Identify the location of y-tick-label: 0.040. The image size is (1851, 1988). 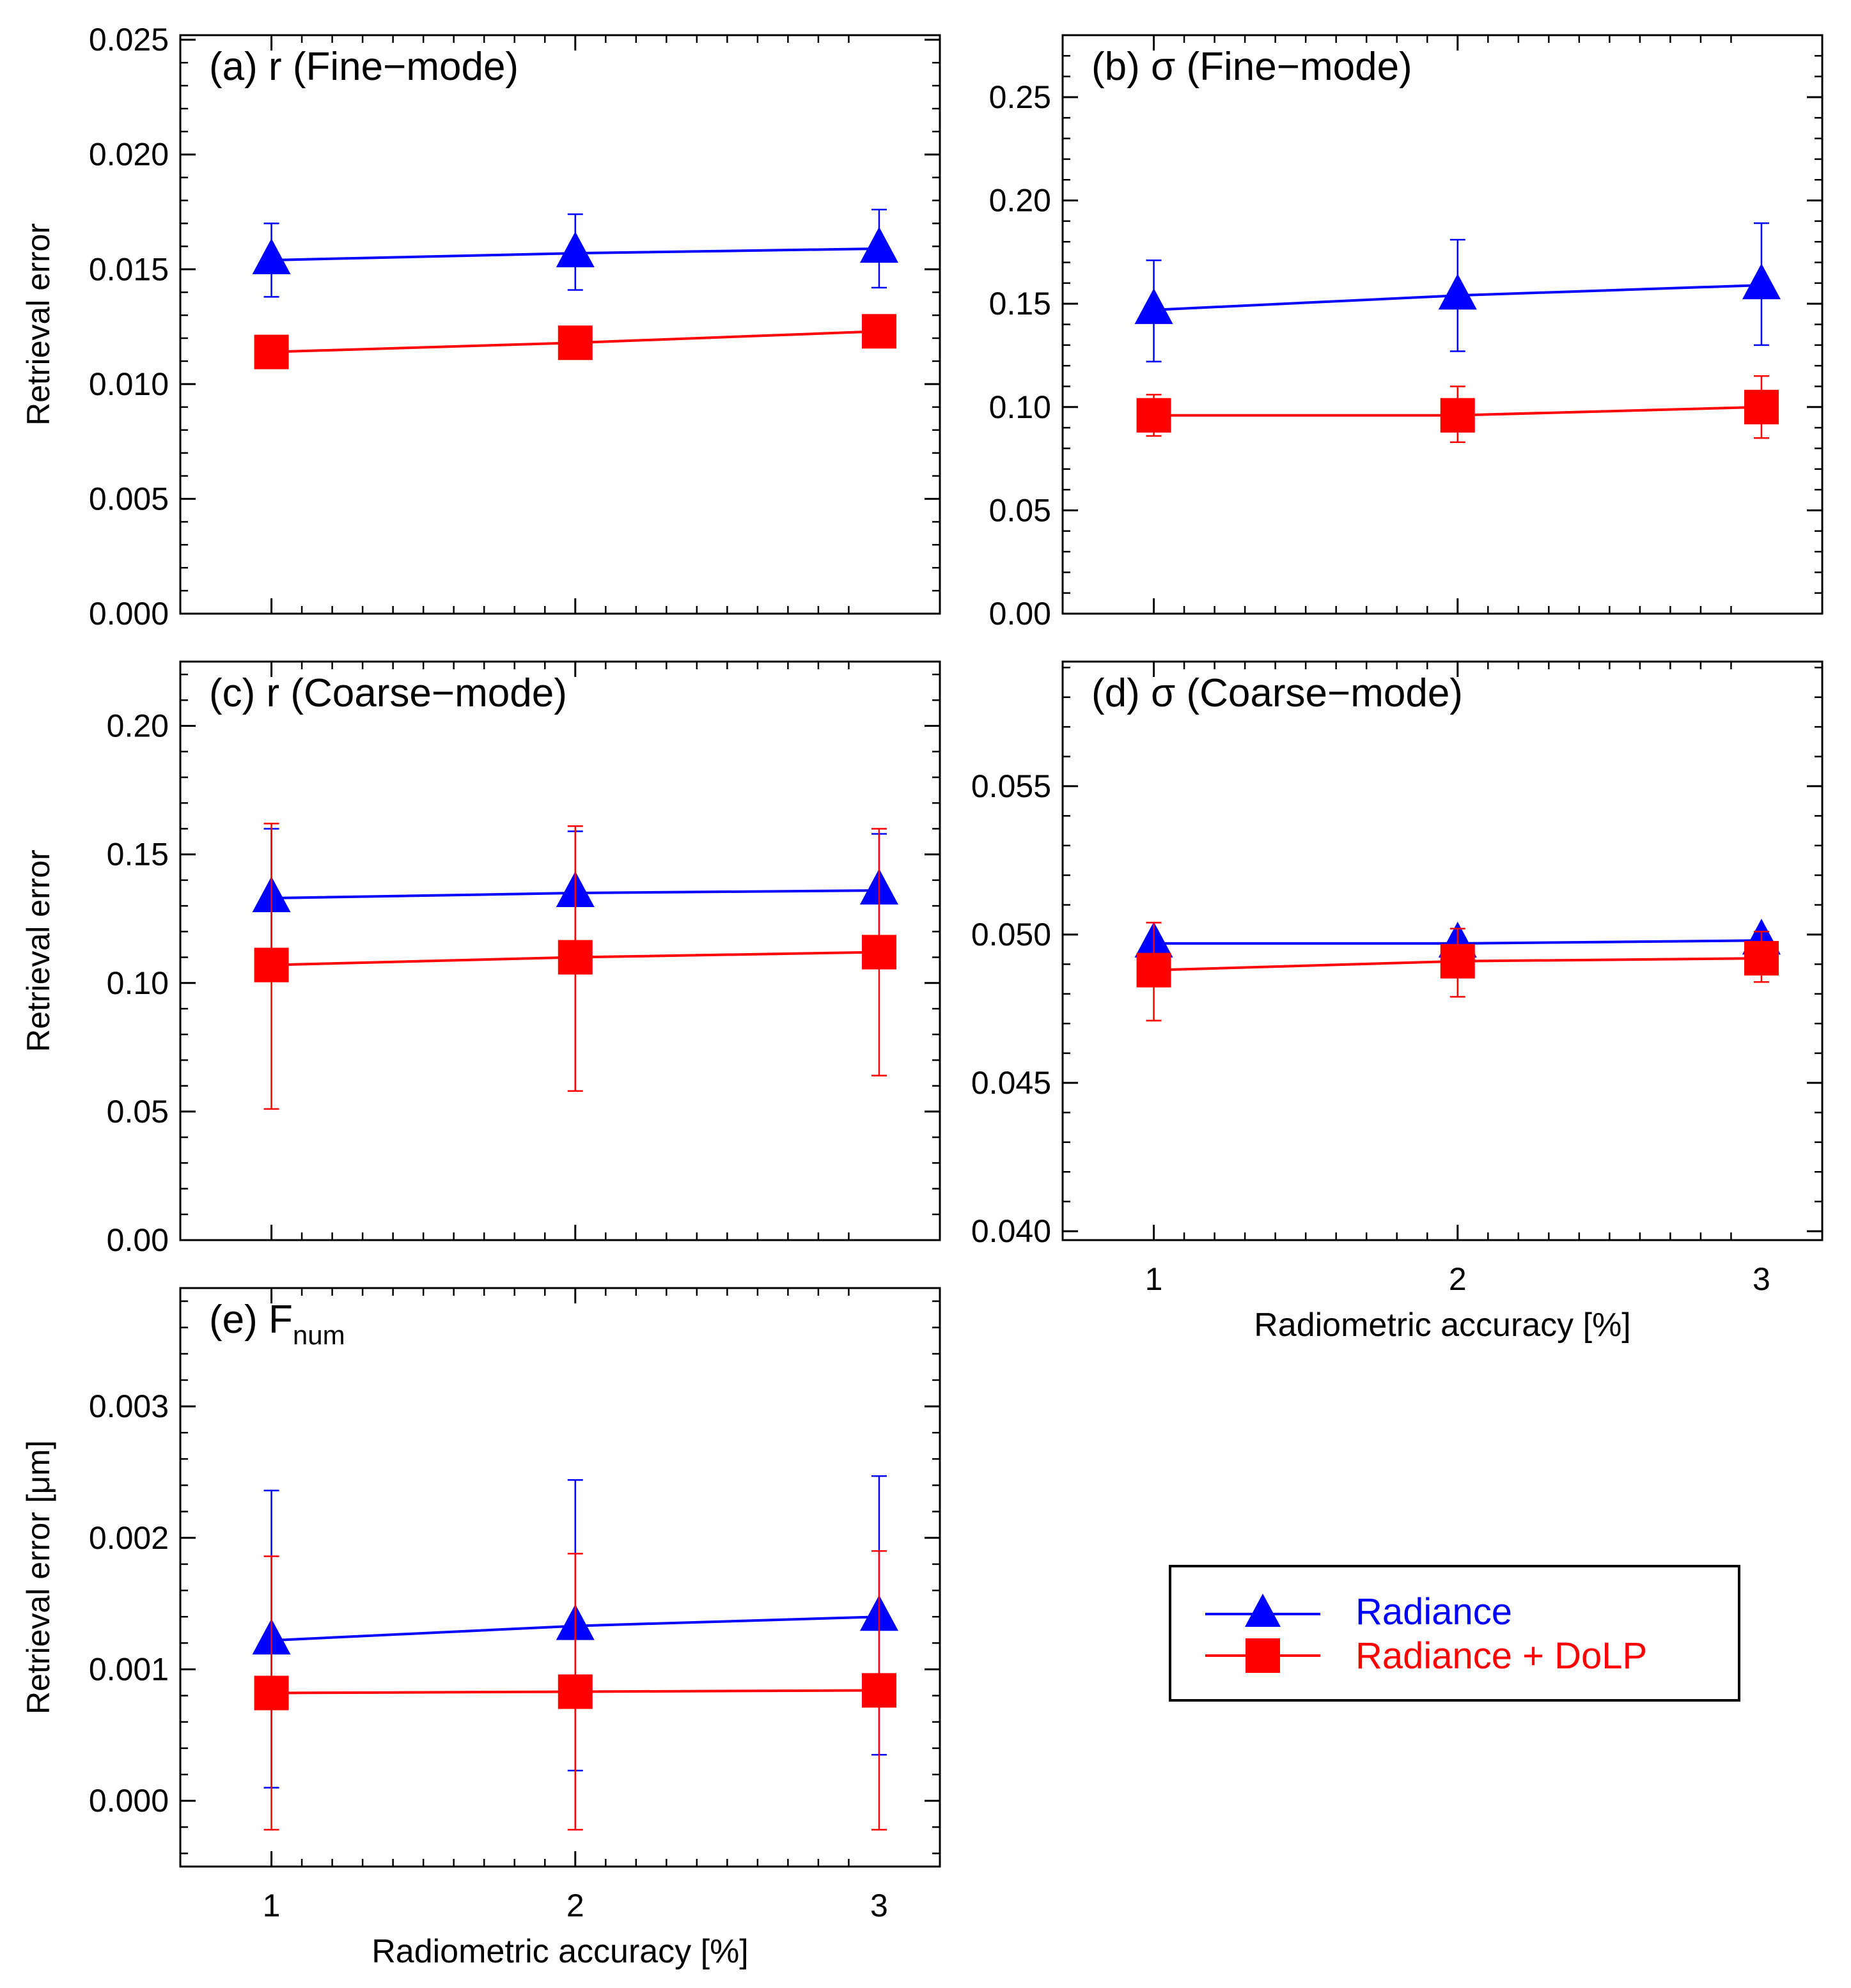
(1011, 1231).